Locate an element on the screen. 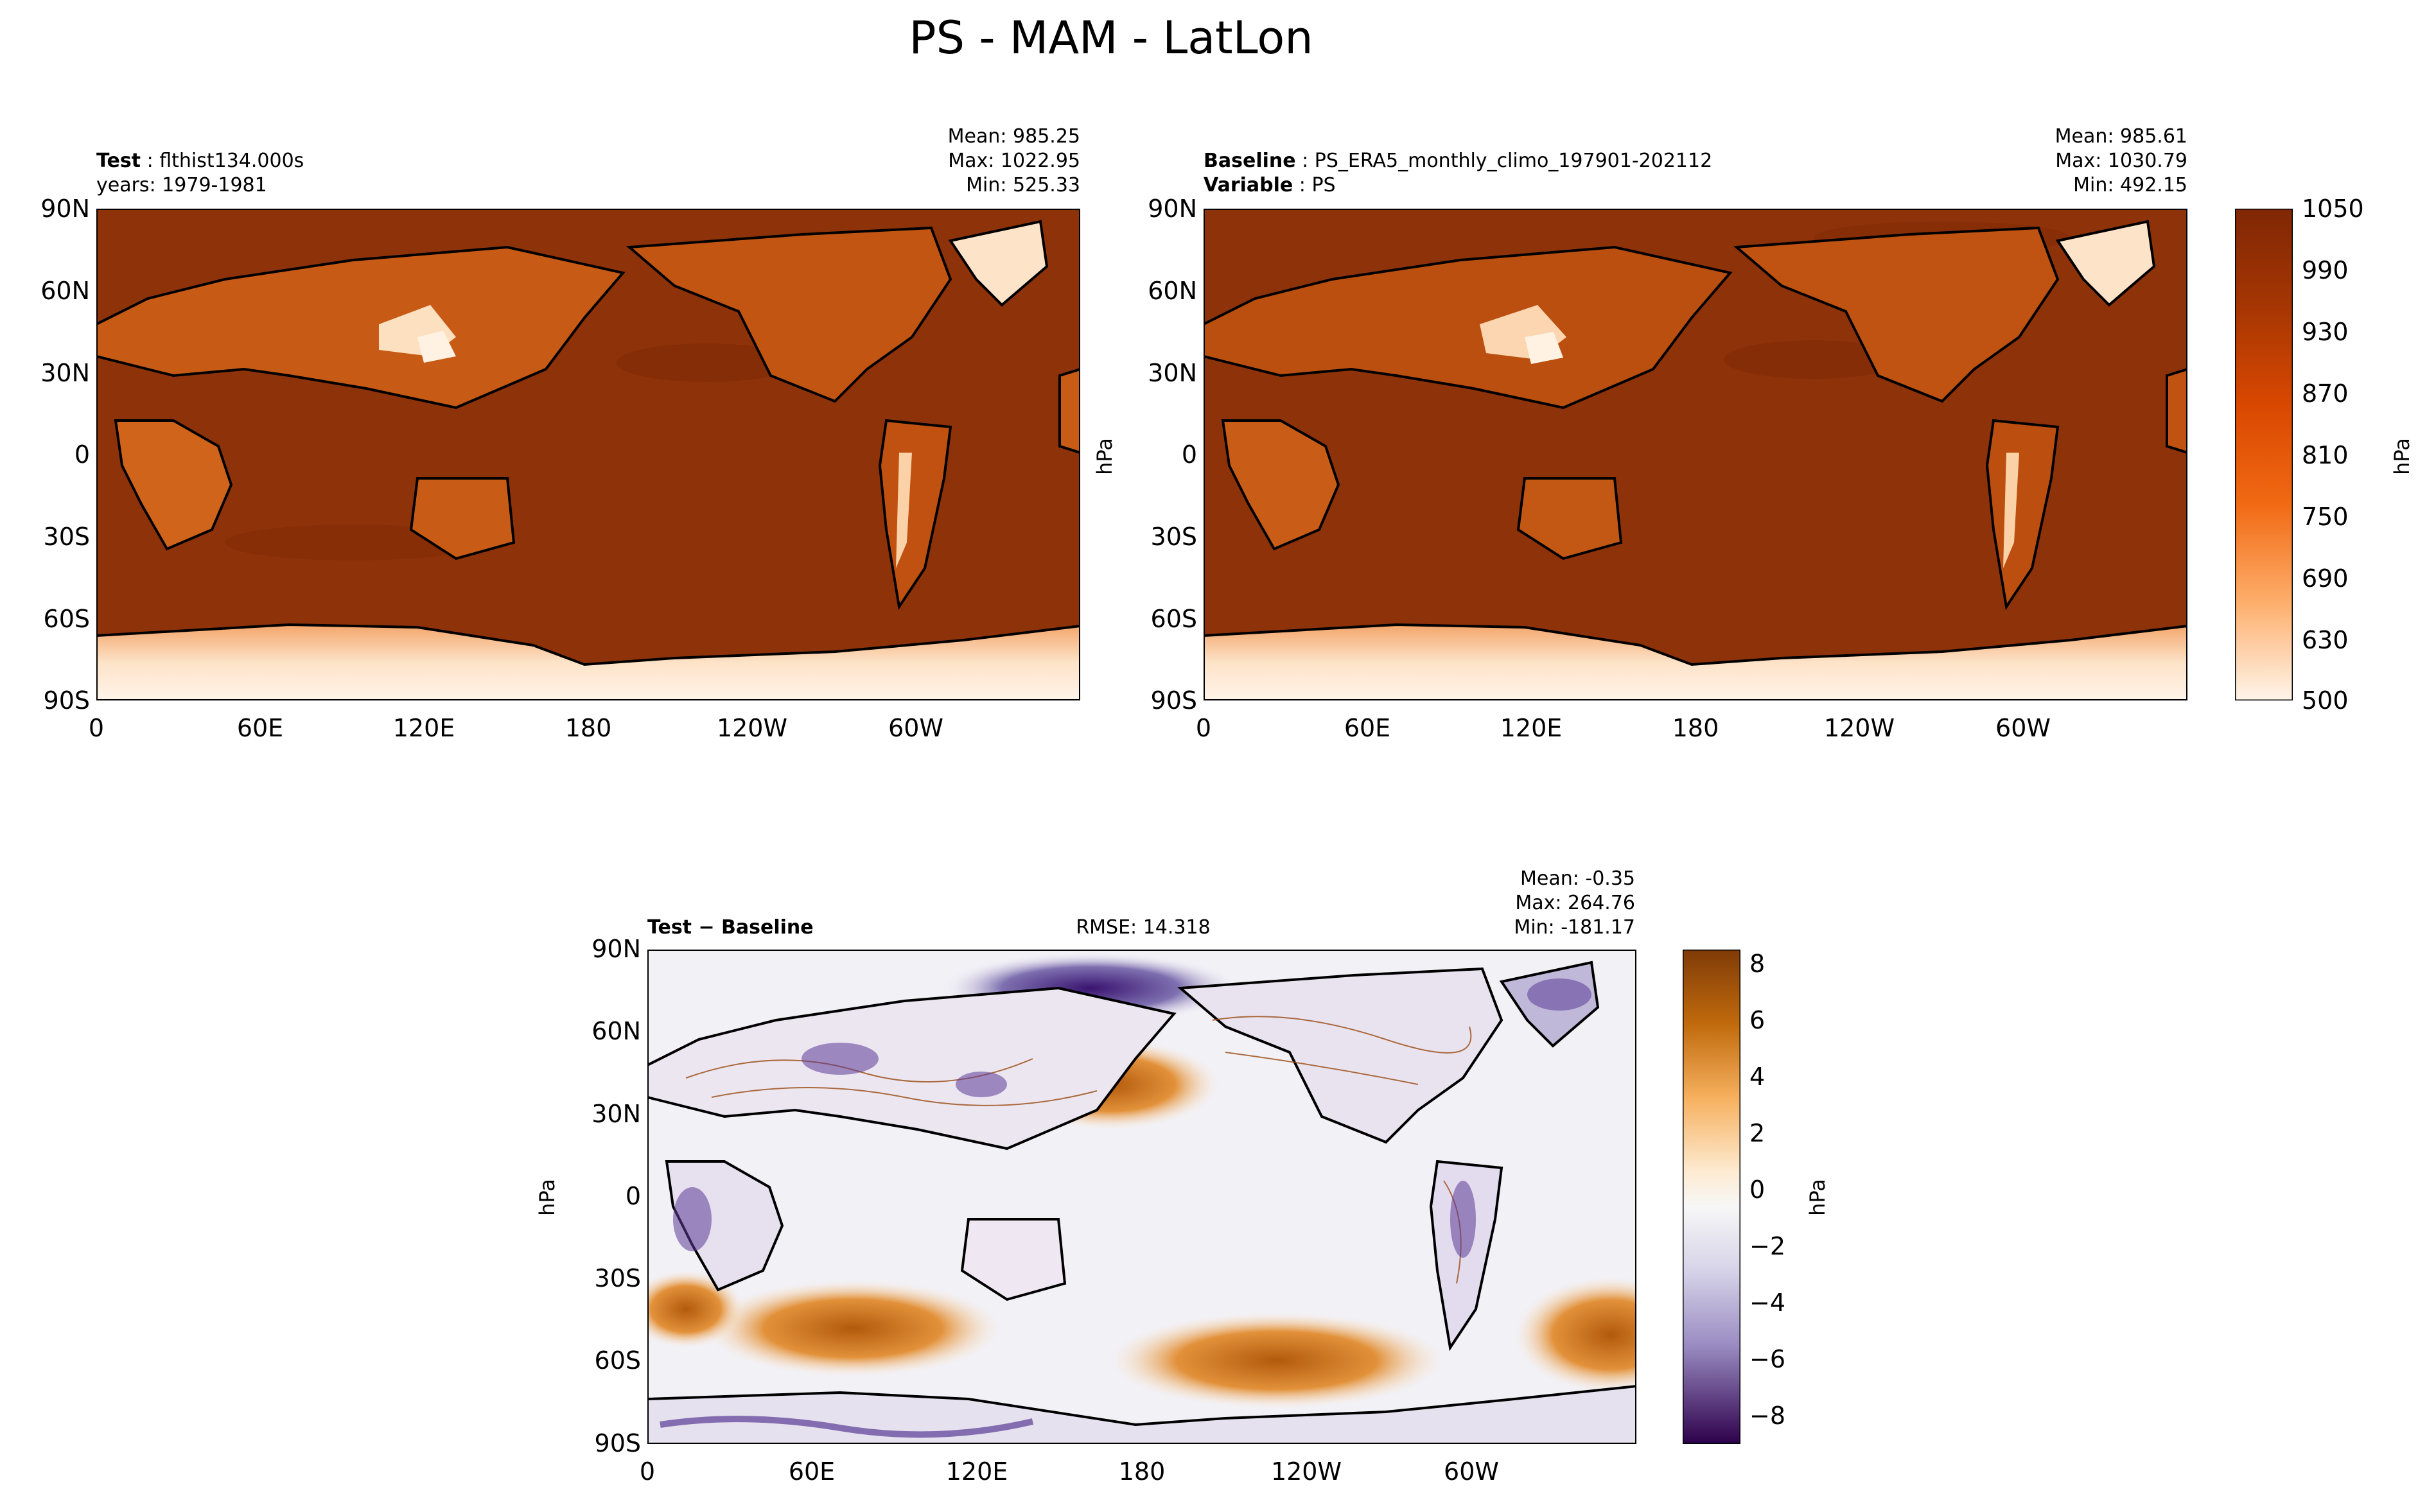  cb2-tick: −8 is located at coordinates (1767, 1416).